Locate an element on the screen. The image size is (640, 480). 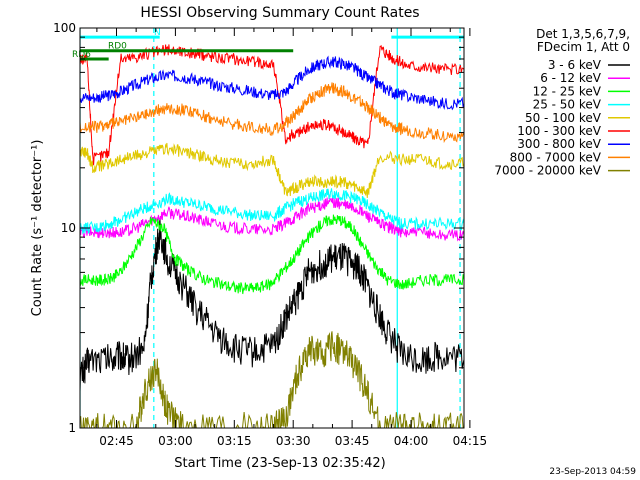
legend-label-6-12-kev: 6 - 12 keV is located at coordinates (571, 78).